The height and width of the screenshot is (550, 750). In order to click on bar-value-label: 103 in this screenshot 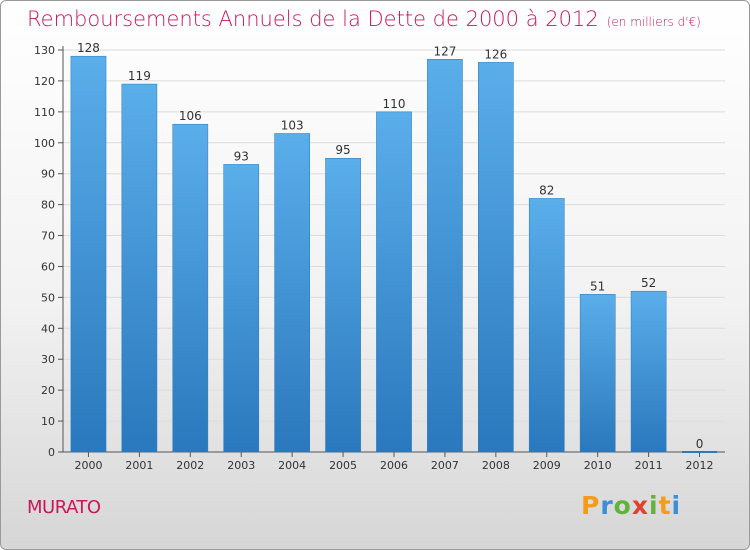, I will do `click(292, 125)`.